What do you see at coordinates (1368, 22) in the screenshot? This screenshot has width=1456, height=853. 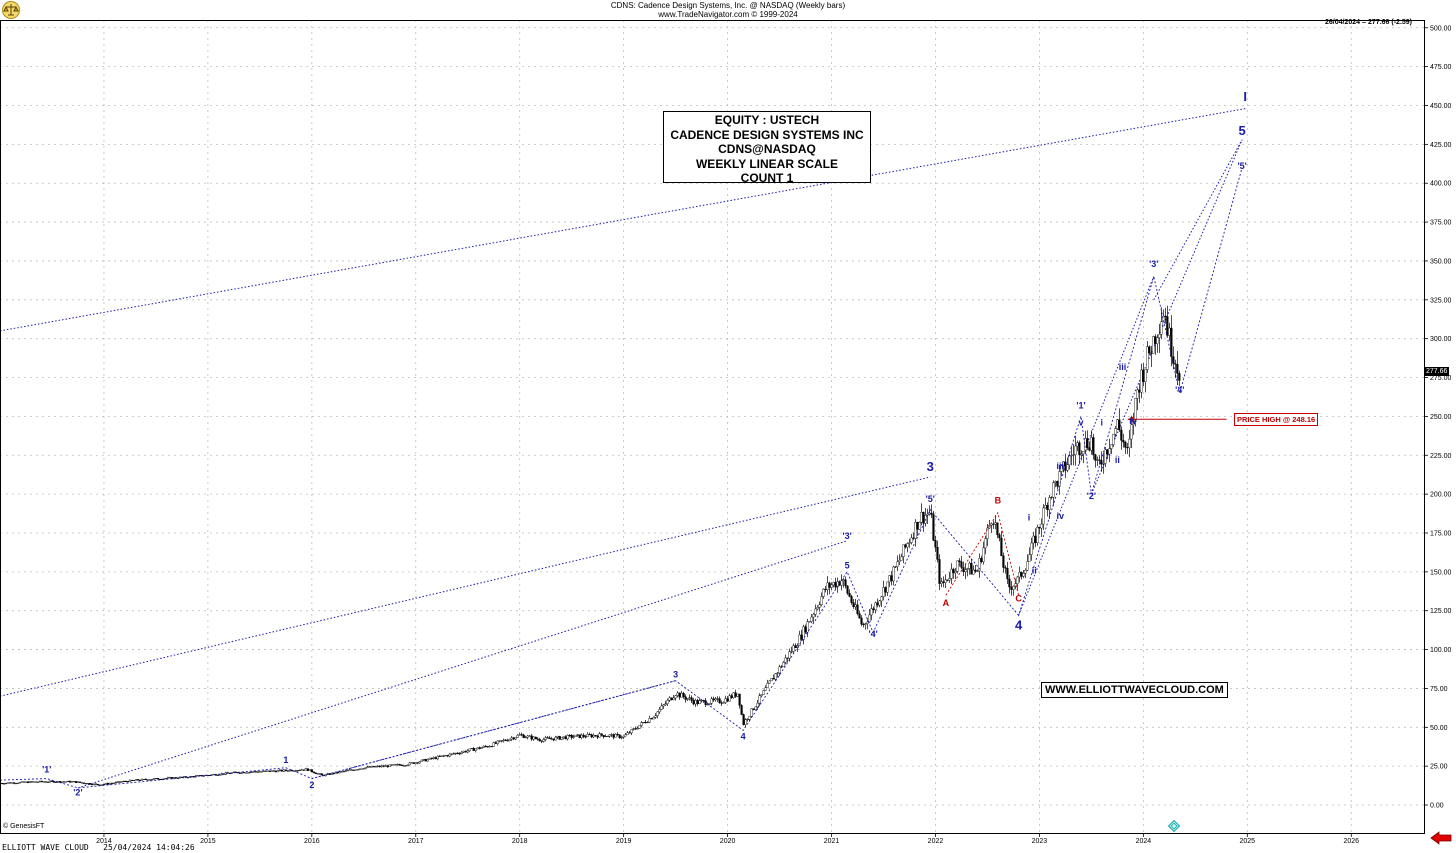 I see `last-price-info: 26/04/2024 = 277.66 (-2.59)` at bounding box center [1368, 22].